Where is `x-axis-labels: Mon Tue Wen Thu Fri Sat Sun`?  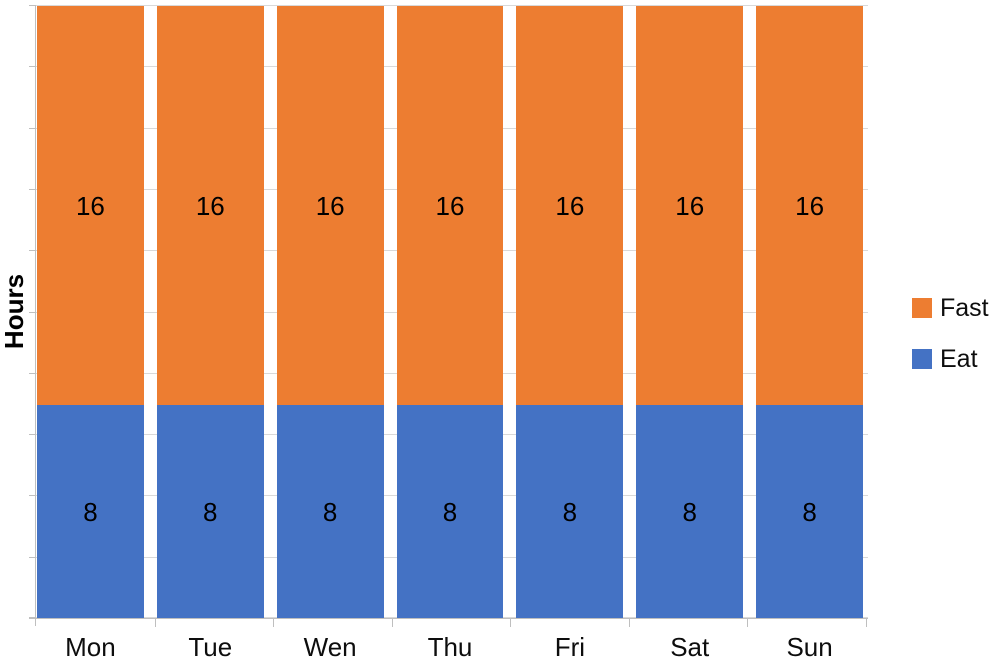 x-axis-labels: Mon Tue Wen Thu Fri Sat Sun is located at coordinates (450, 647).